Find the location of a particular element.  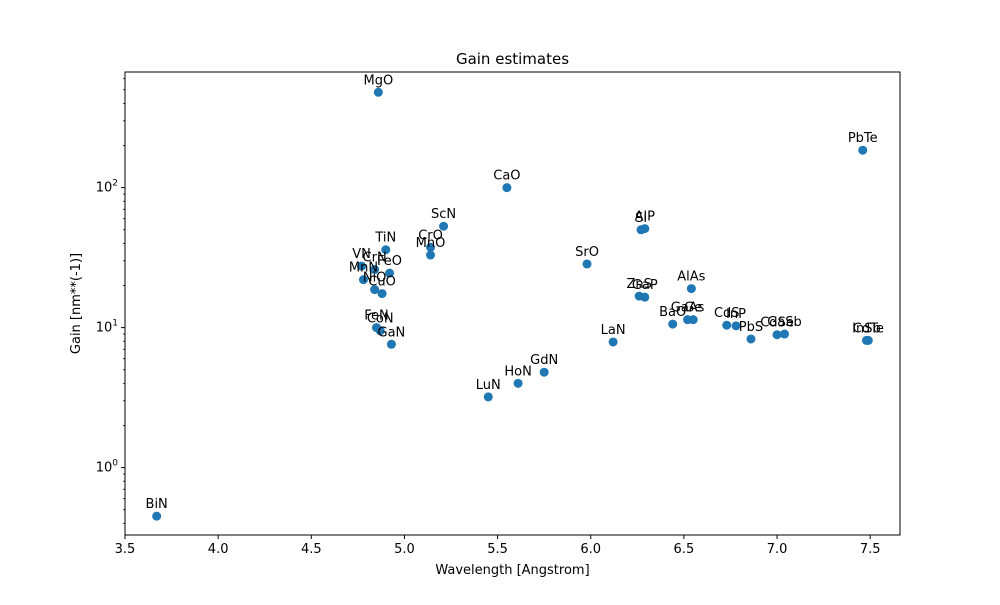

point-label: PbTe is located at coordinates (863, 138).